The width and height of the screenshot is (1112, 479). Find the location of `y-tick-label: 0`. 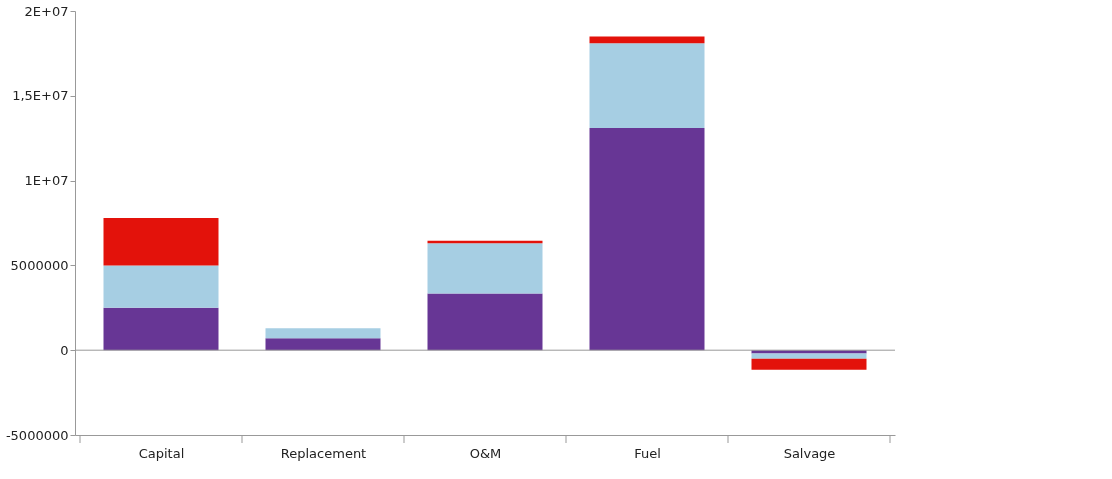

y-tick-label: 0 is located at coordinates (64, 350).